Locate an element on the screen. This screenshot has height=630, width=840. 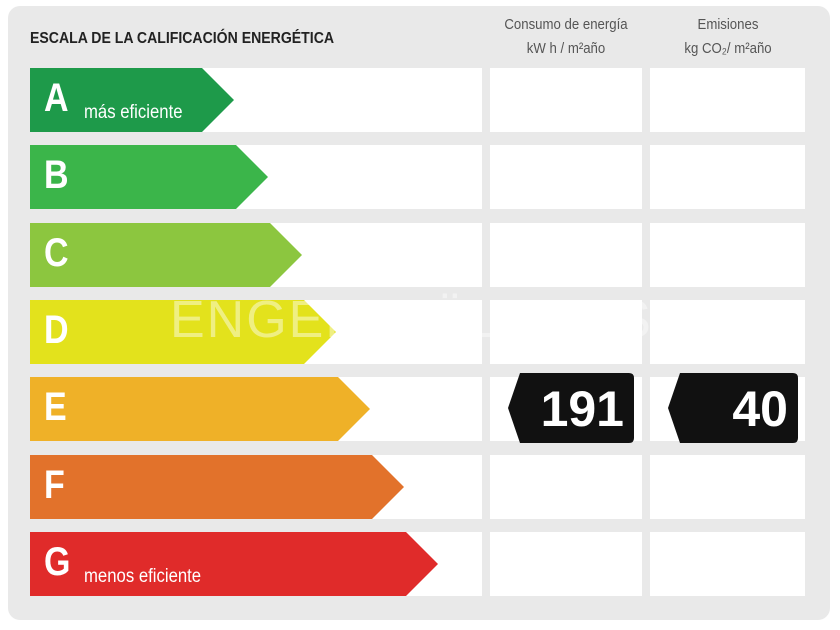
column-title: Consumo de energía is located at coordinates (566, 24).